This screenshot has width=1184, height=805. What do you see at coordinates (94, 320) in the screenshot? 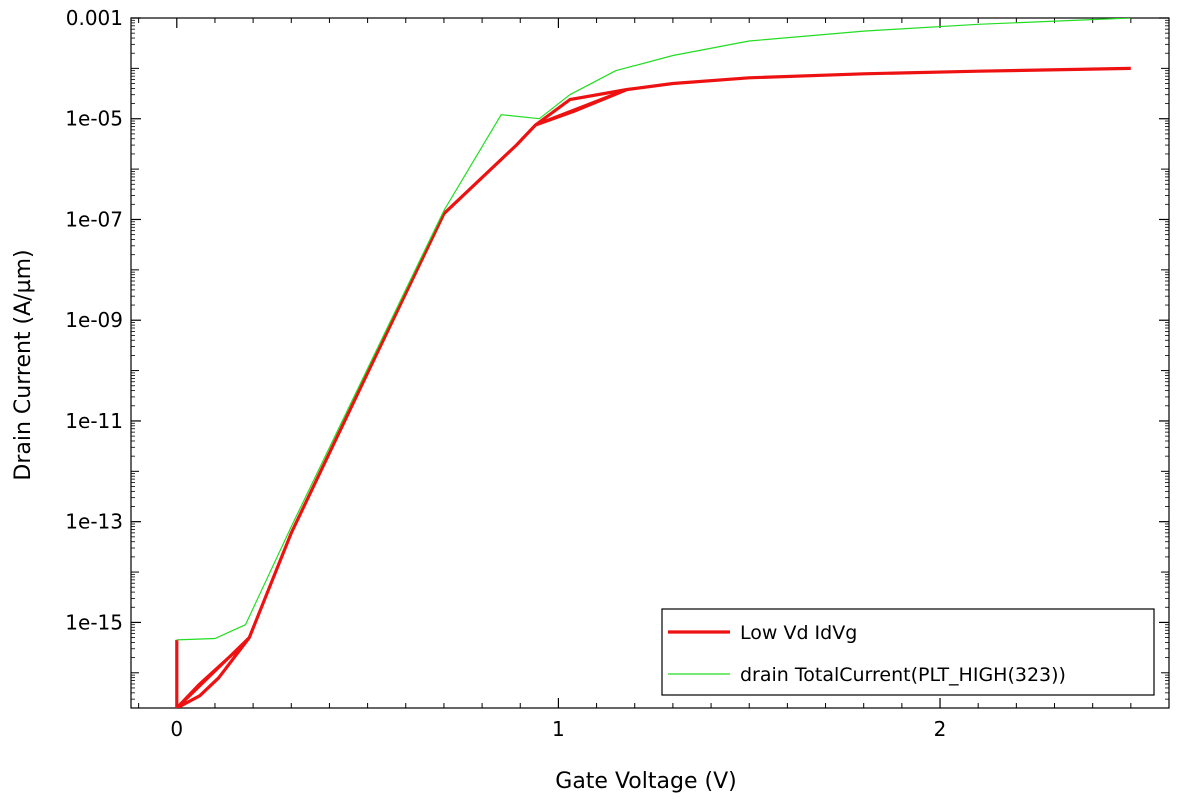
I see `y-tick-label: 1e-09` at bounding box center [94, 320].